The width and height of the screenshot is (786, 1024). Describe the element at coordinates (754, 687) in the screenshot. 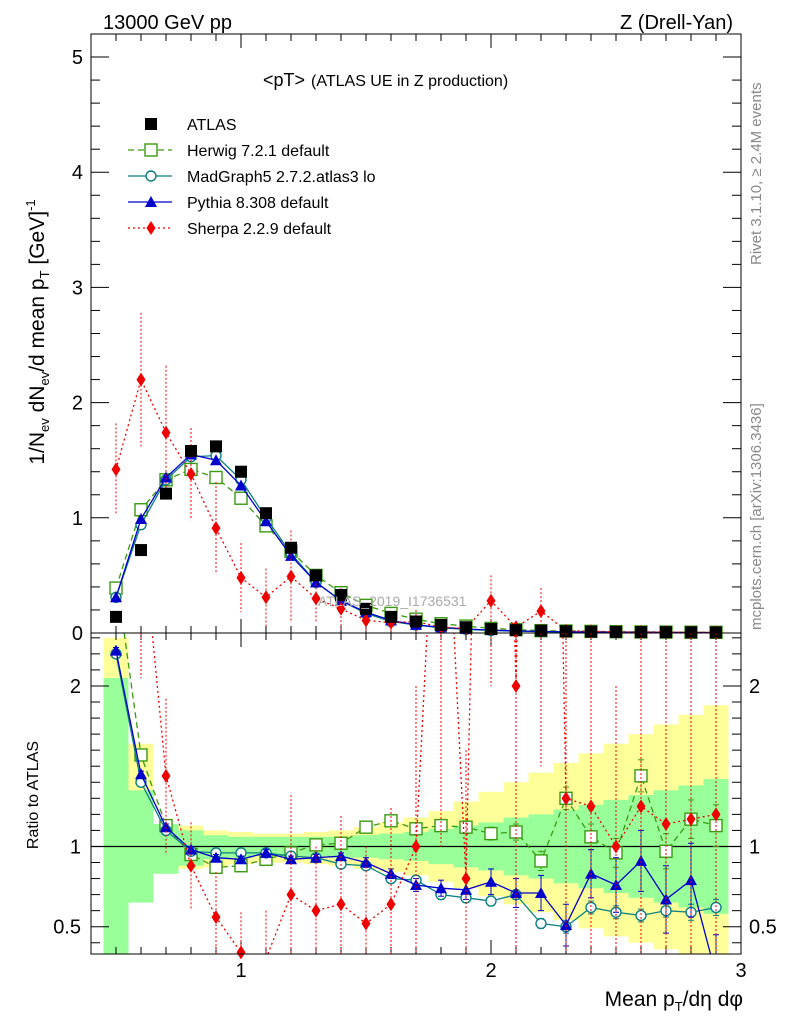

I see `ratio-y-tick-label-right: 2` at that location.